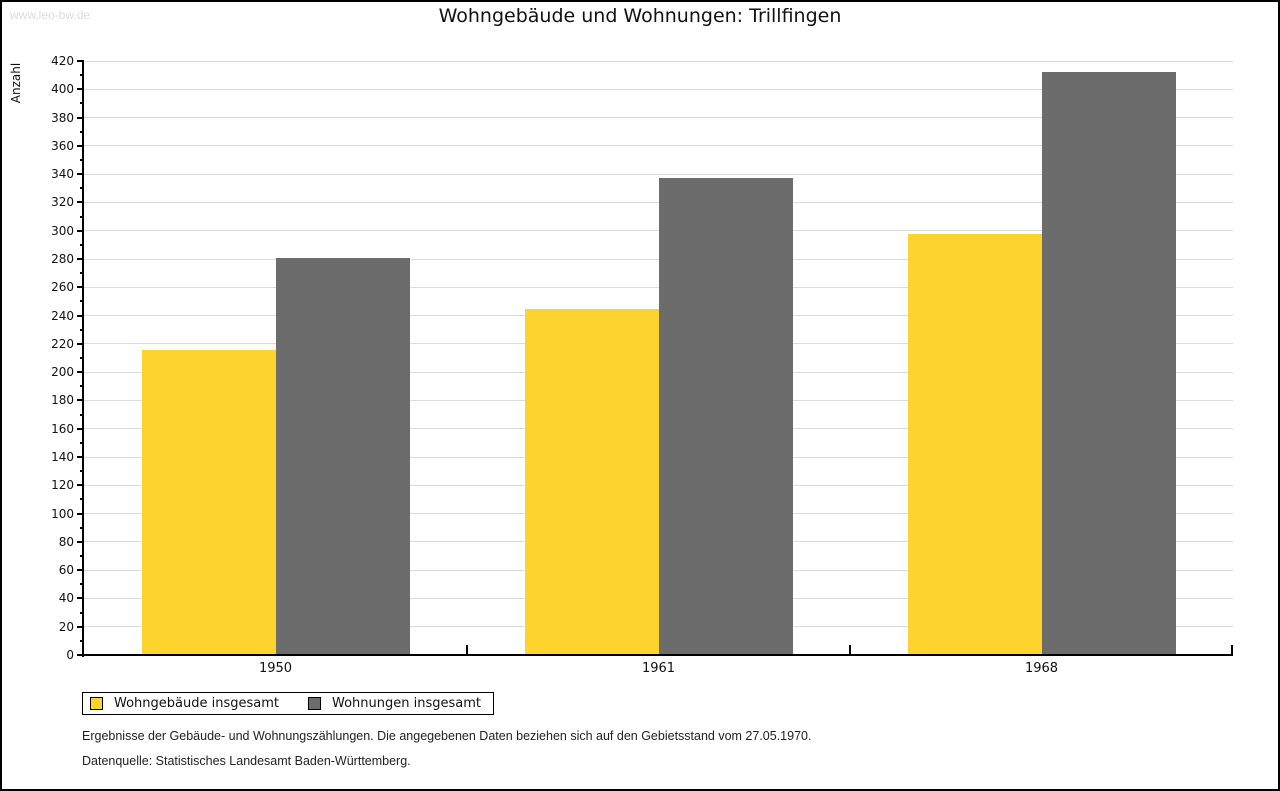 The image size is (1280, 791). Describe the element at coordinates (1108, 363) in the screenshot. I see `bar-wohnungen-1968` at that location.